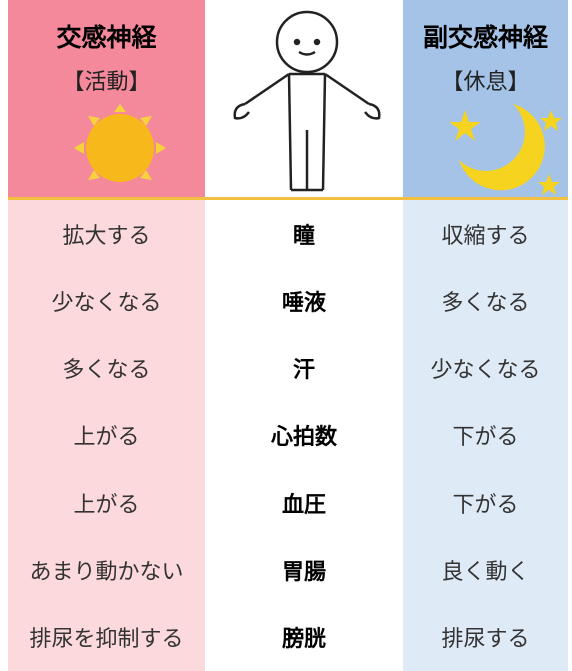  I want to click on organ: 心拍数, so click(304, 435).